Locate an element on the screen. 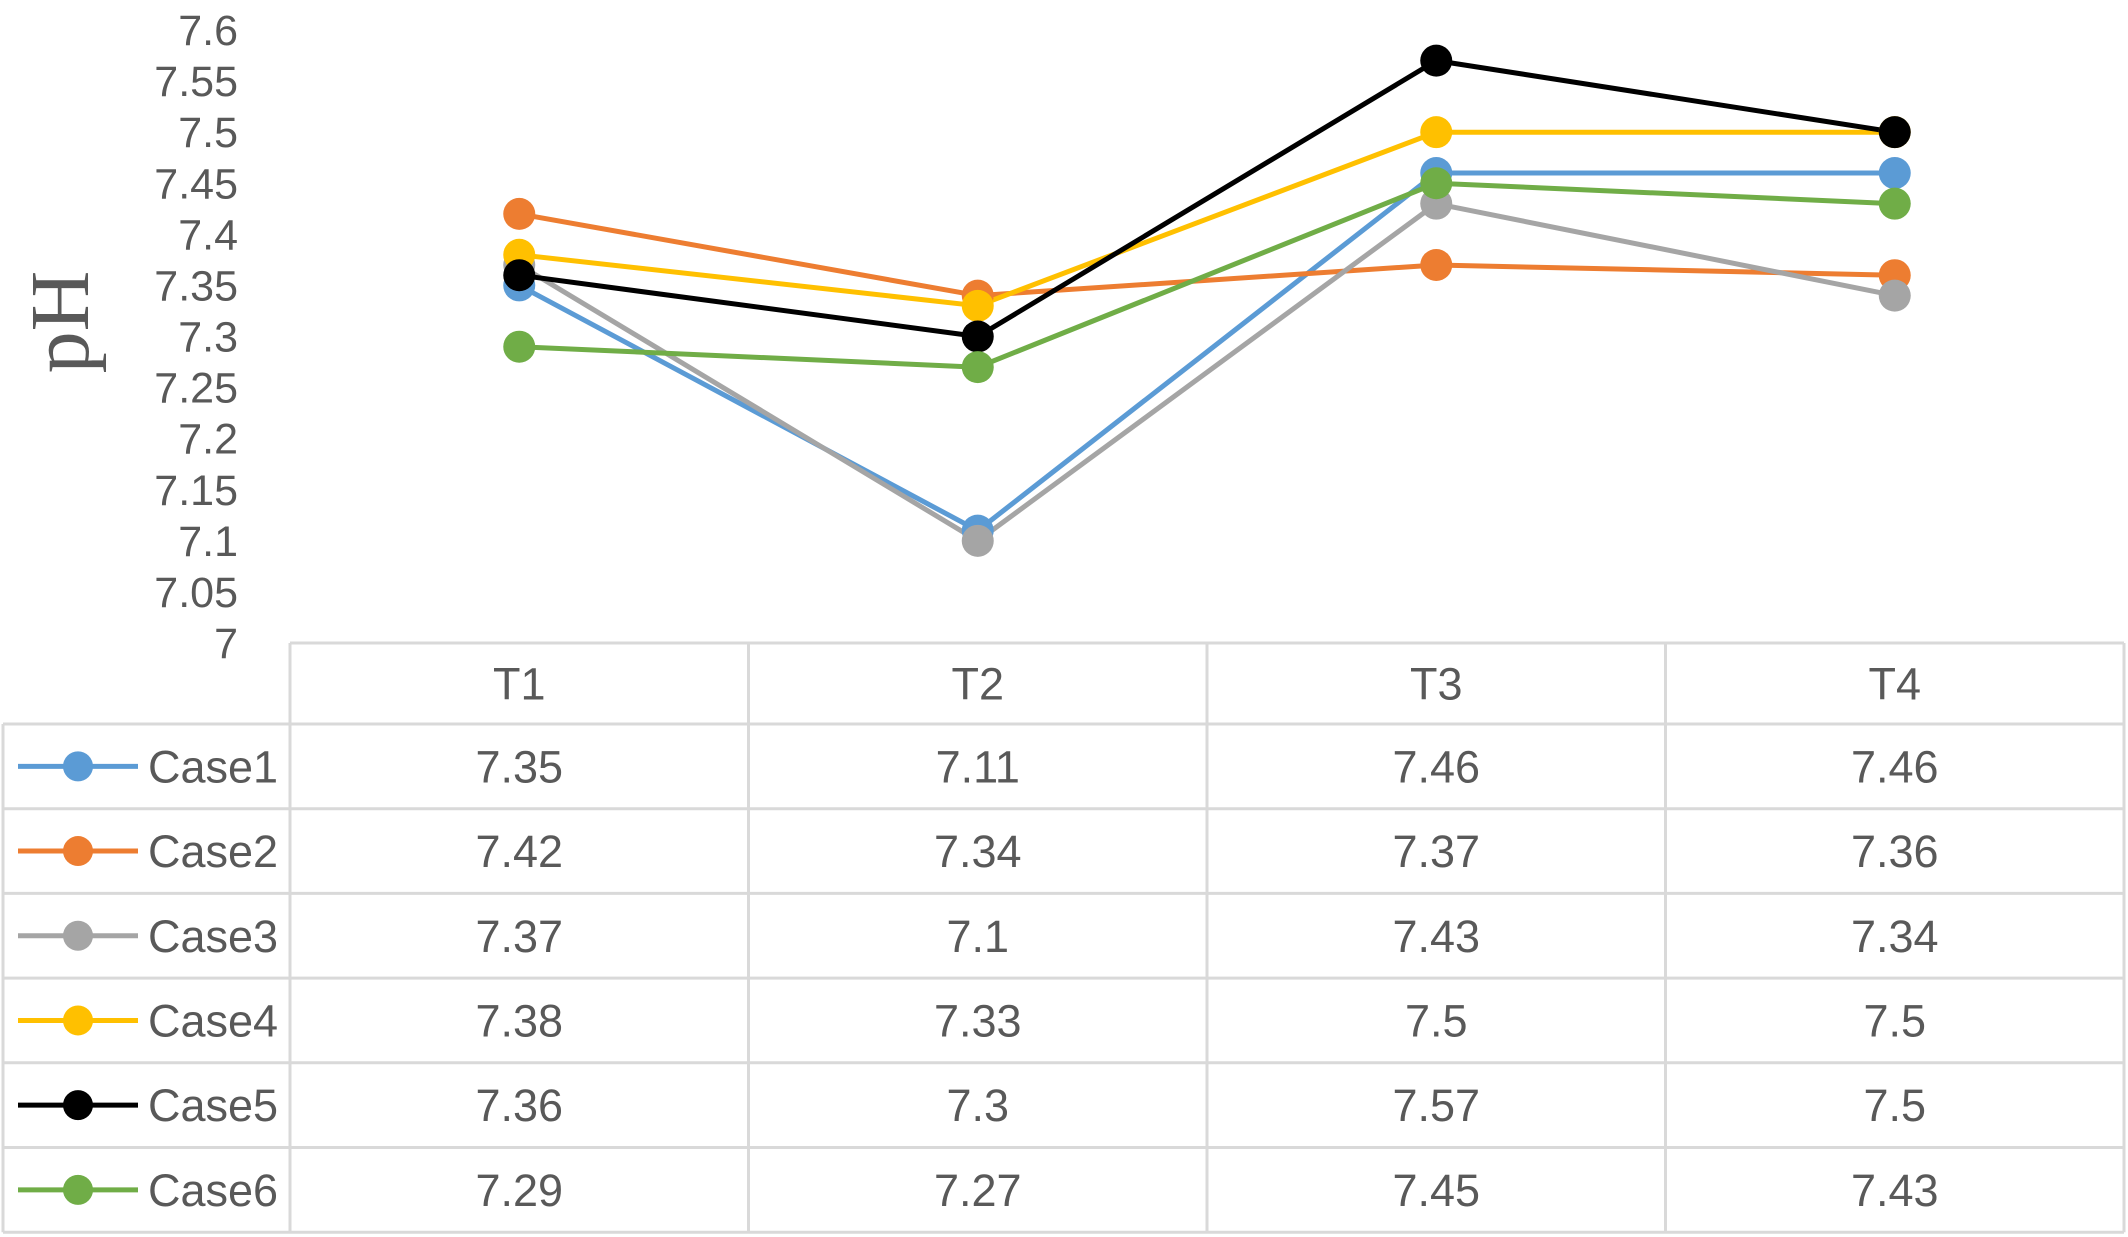  y-tick-label: 7.25 is located at coordinates (196, 389).